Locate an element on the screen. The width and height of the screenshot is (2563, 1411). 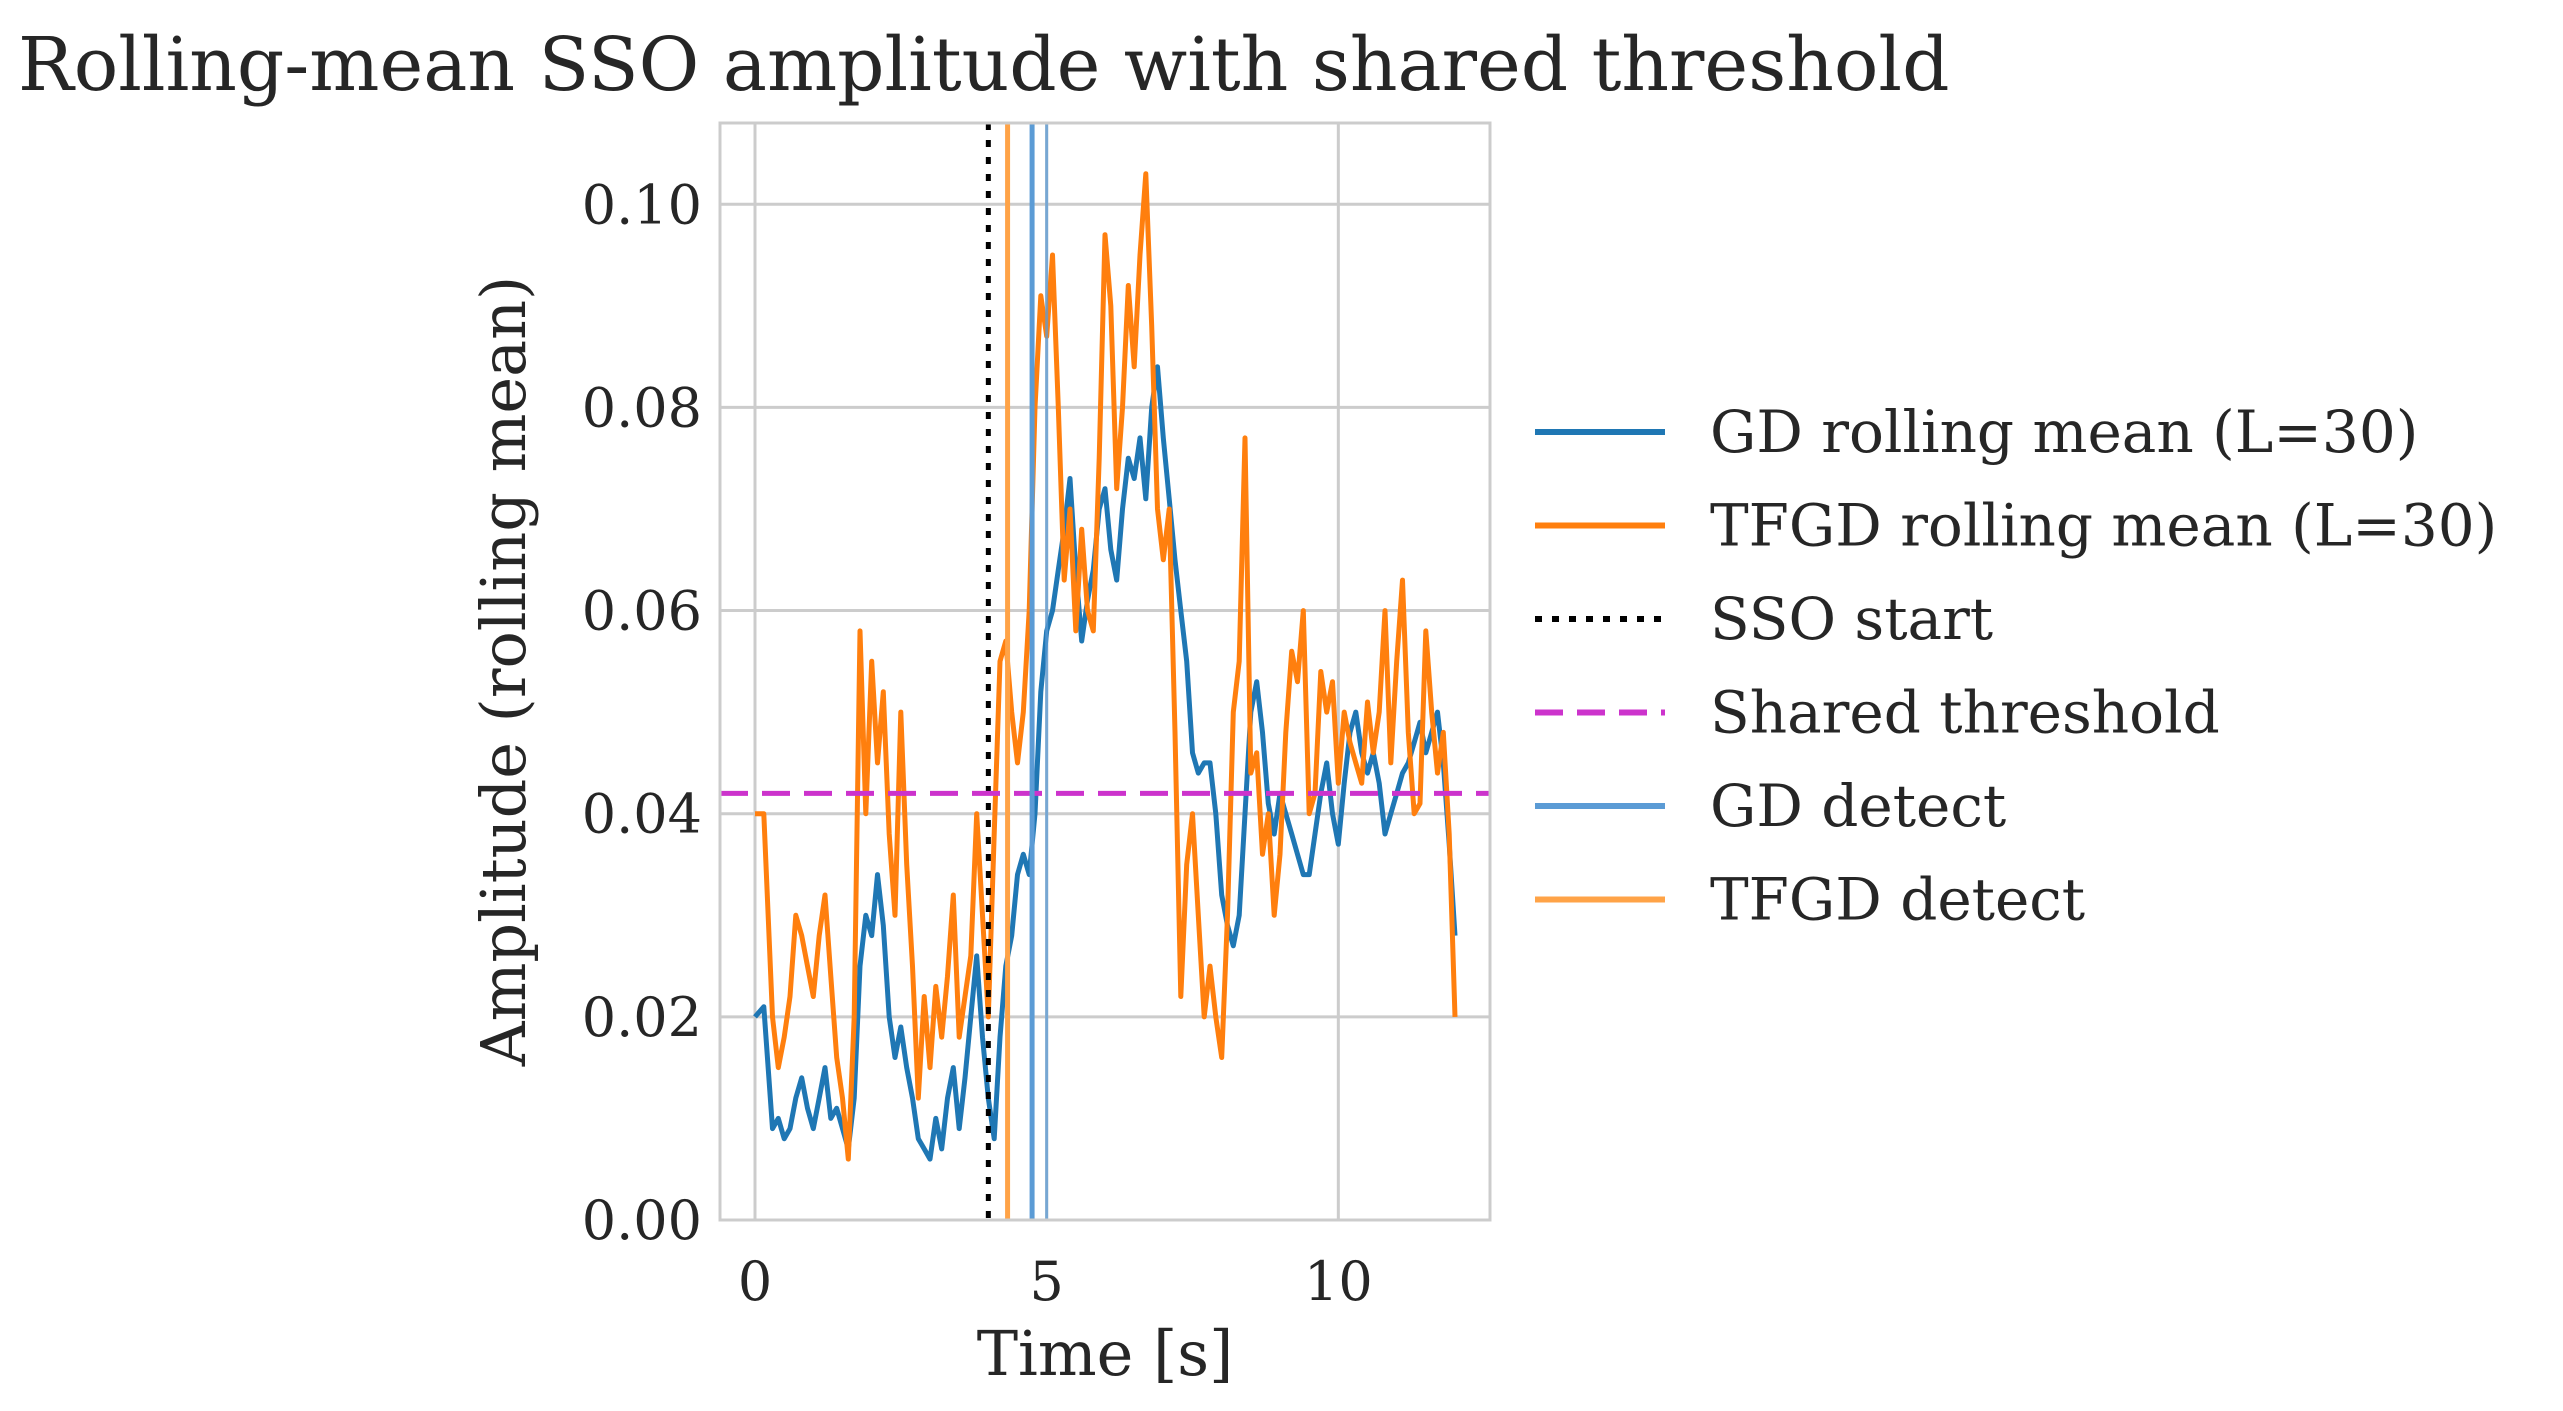
y-tick-label: 0.06 is located at coordinates (642, 611).